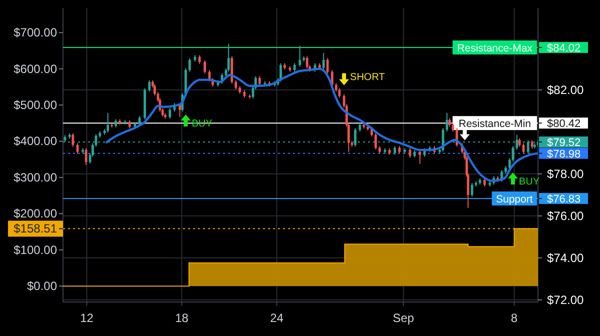 The width and height of the screenshot is (600, 336). Describe the element at coordinates (565, 89) in the screenshot. I see `y2-tick-label: $82.00` at that location.